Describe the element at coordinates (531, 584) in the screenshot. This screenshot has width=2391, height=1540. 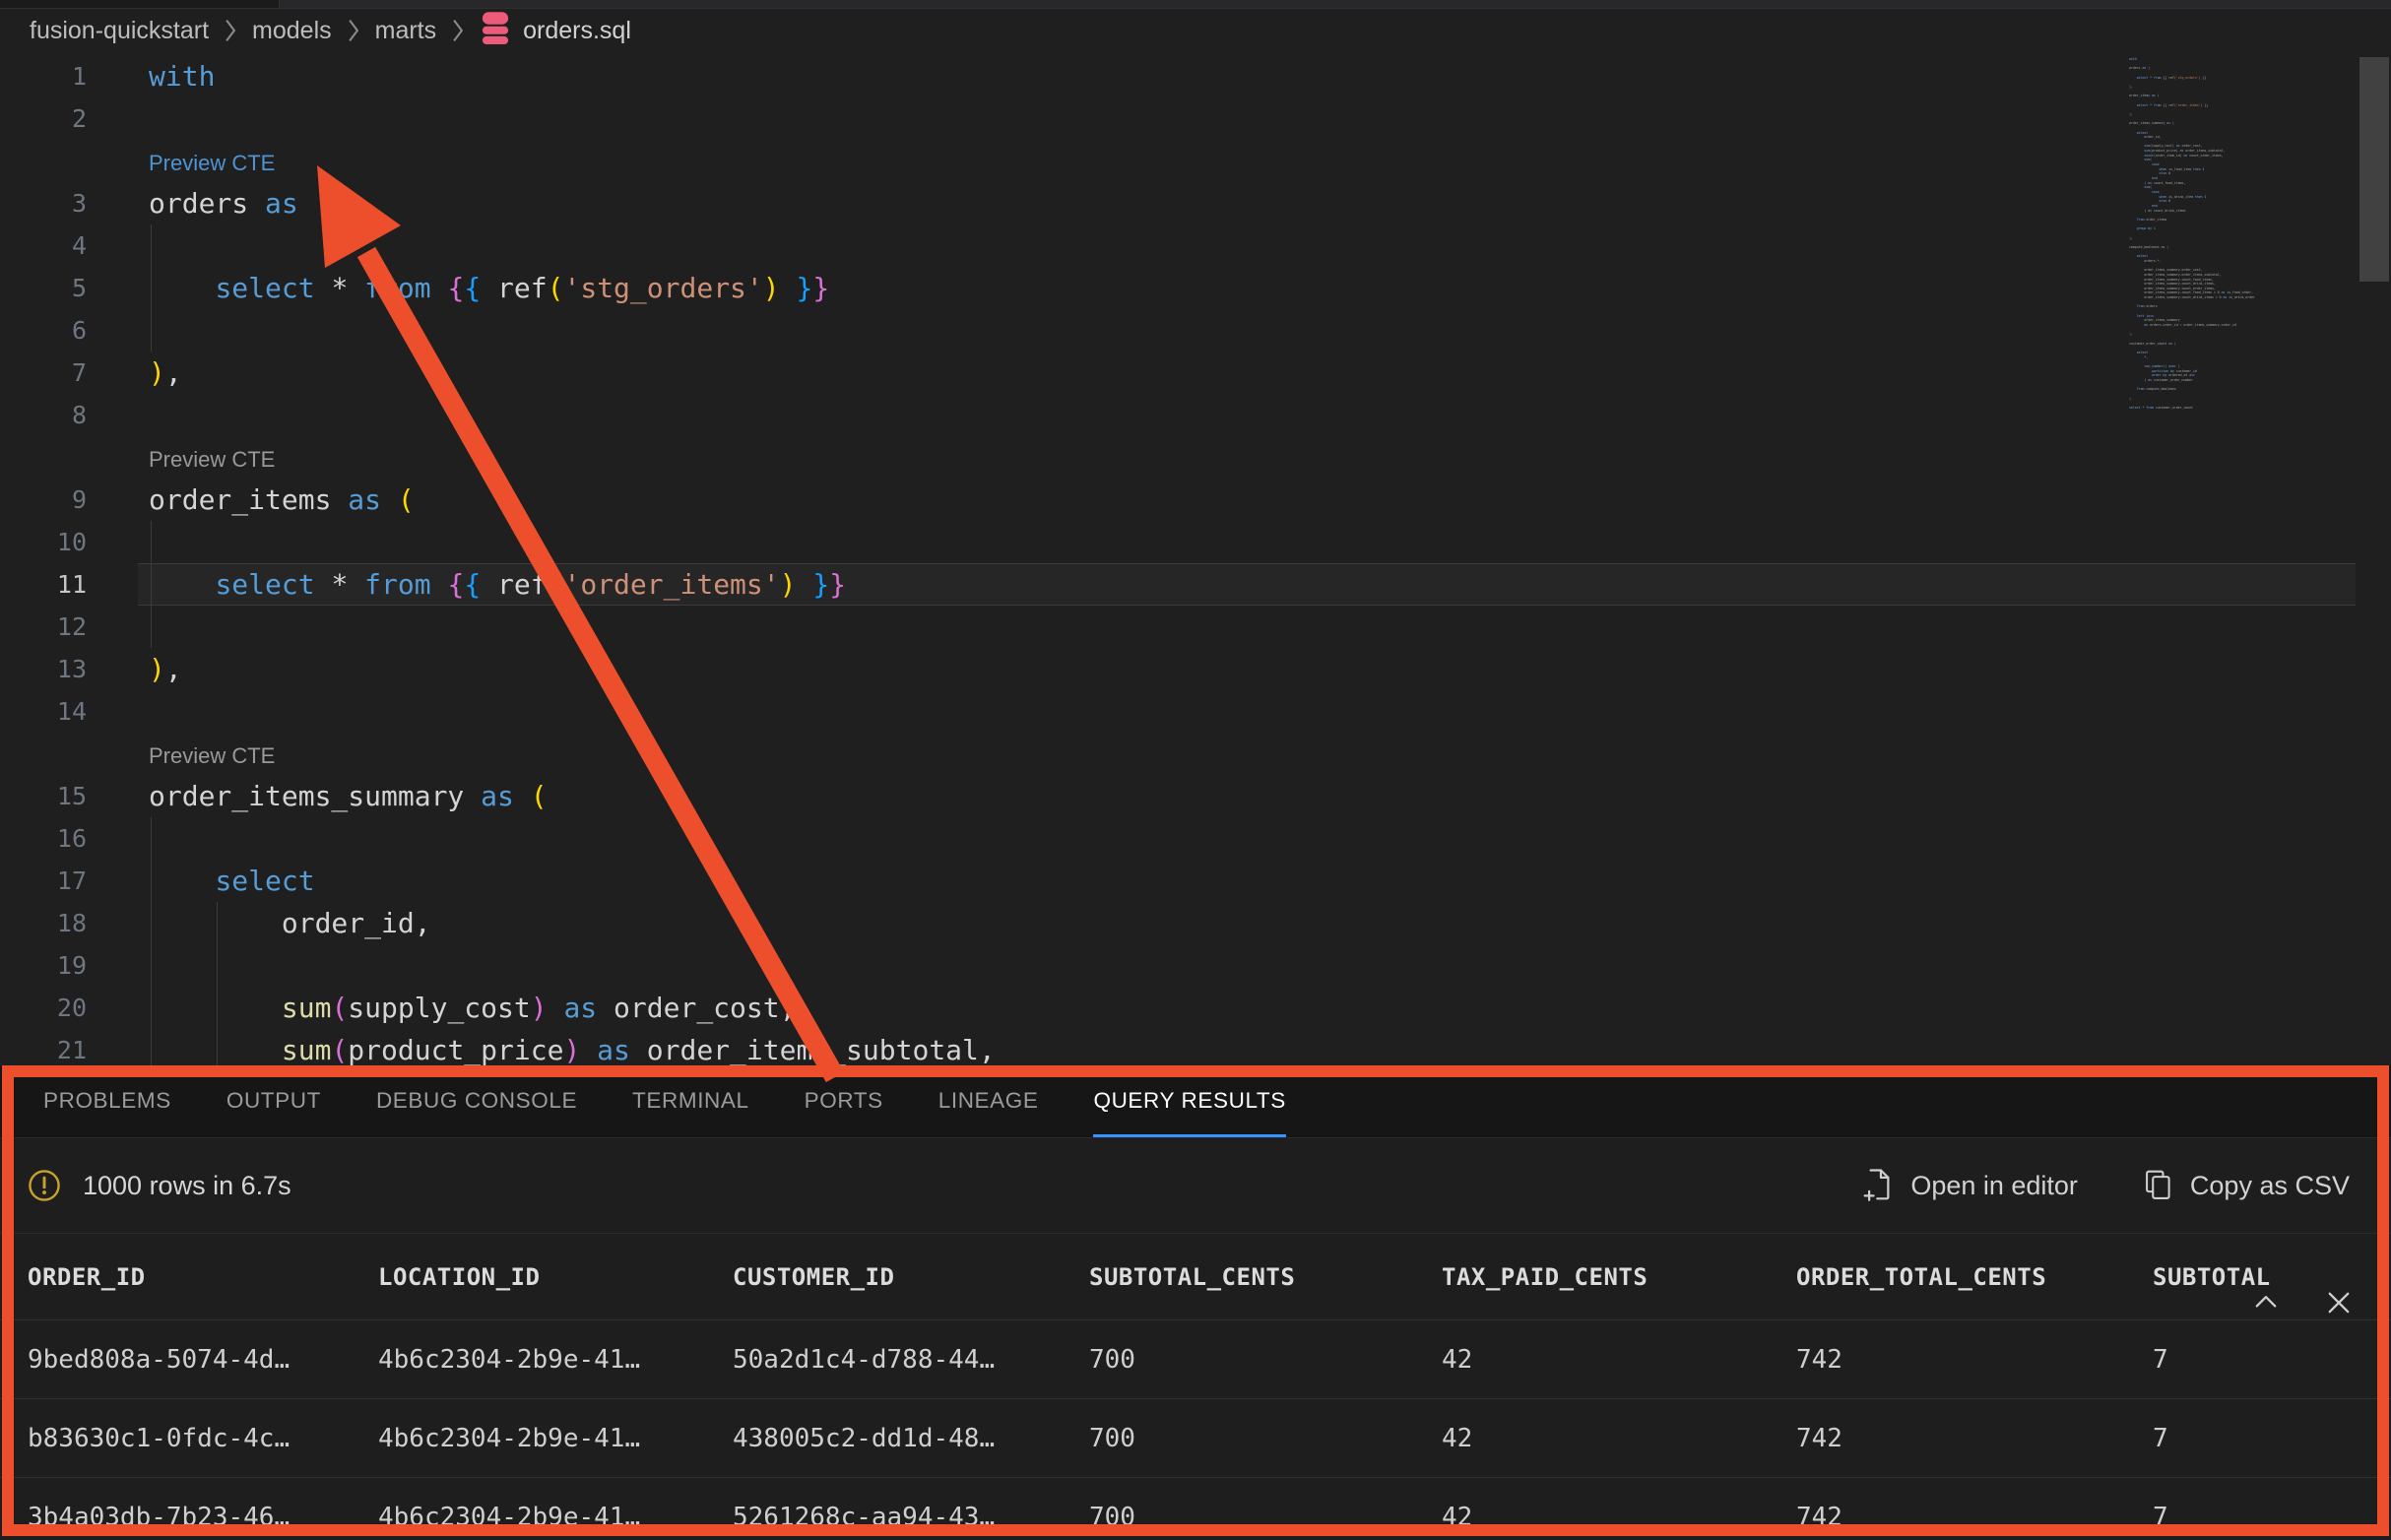
I see `code-text: select * from {{ ref('order_items') }}` at that location.